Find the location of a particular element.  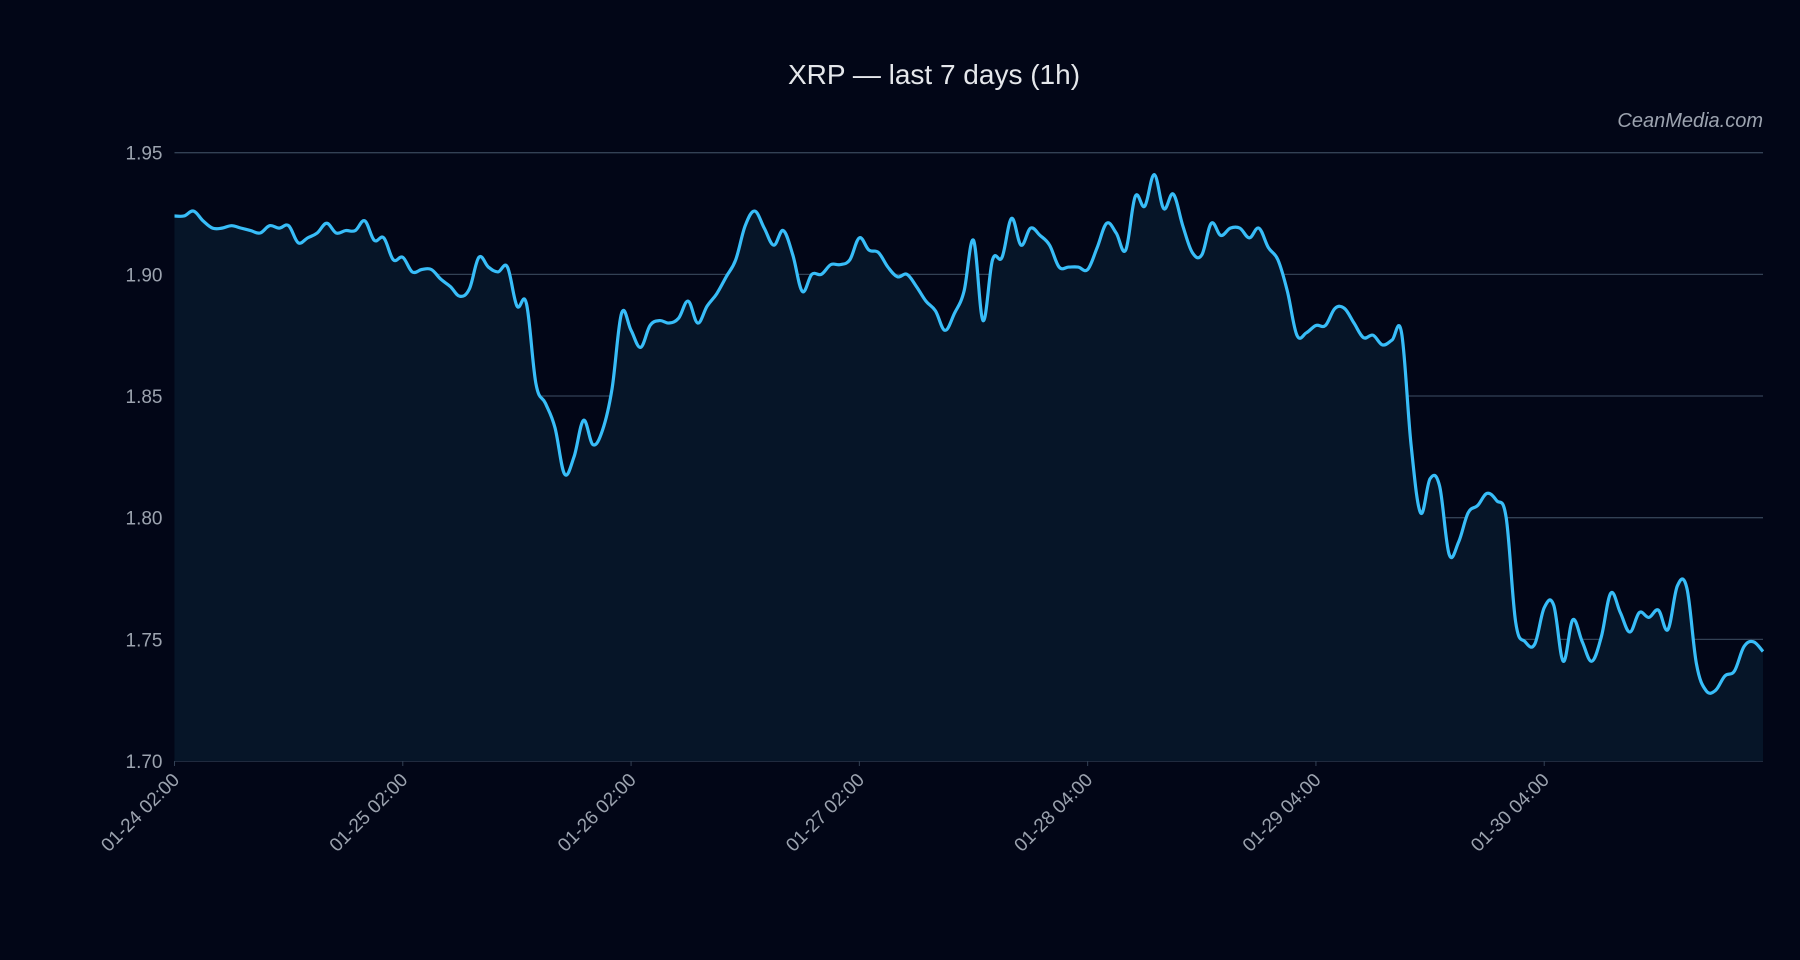

y-tick-label: 1.85 is located at coordinates (144, 397).